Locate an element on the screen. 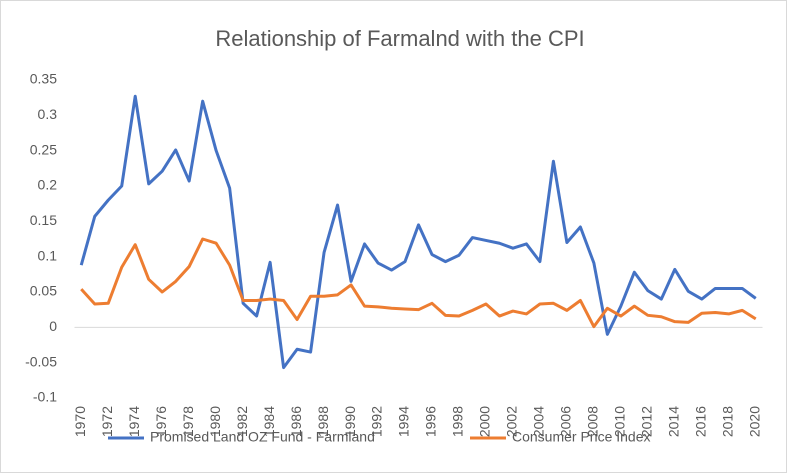 This screenshot has width=787, height=473. y-tick-label: -0.05 is located at coordinates (41, 361).